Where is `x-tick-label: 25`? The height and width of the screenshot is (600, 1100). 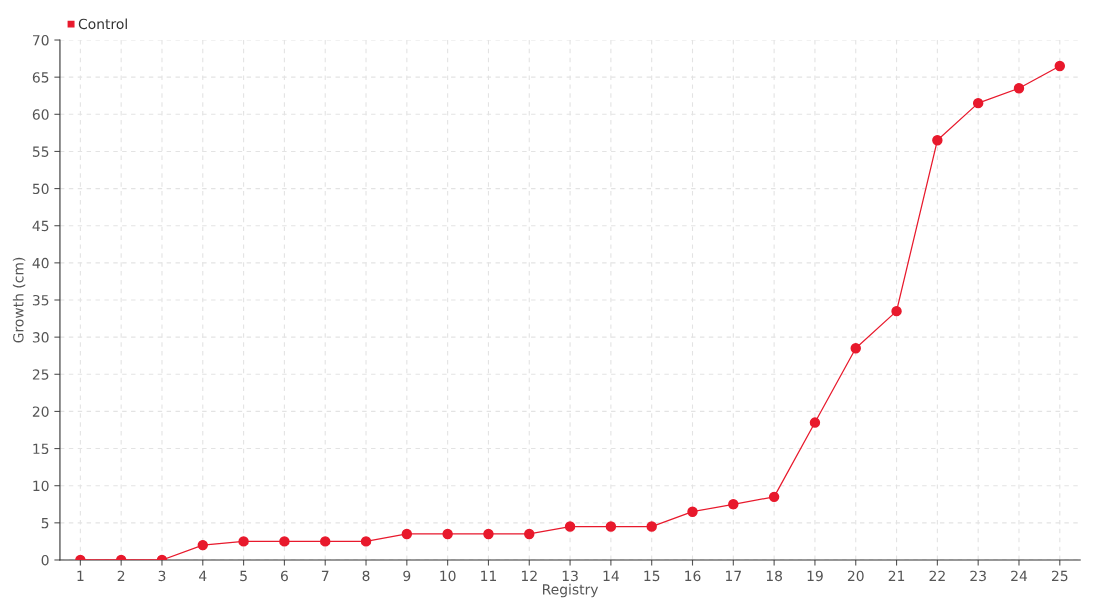
x-tick-label: 25 is located at coordinates (1059, 576).